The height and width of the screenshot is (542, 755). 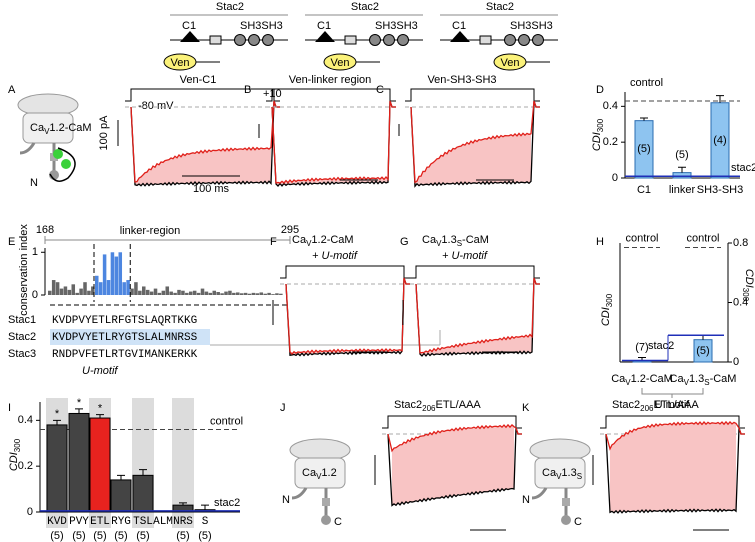 What do you see at coordinates (156, 106) in the screenshot?
I see `holding-voltage: -80 mV` at bounding box center [156, 106].